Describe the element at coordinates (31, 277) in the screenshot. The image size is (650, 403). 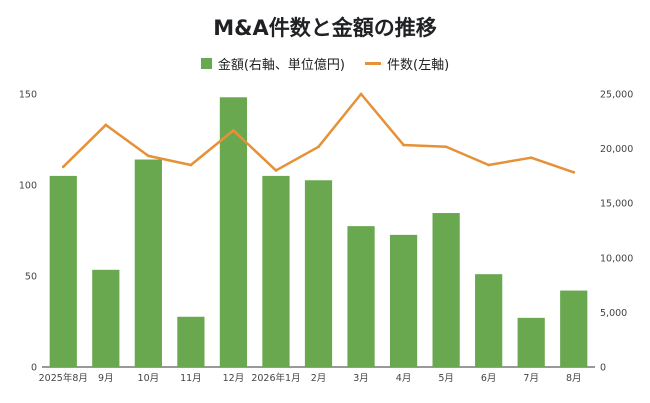
I see `y-left-tick-label: 50` at that location.